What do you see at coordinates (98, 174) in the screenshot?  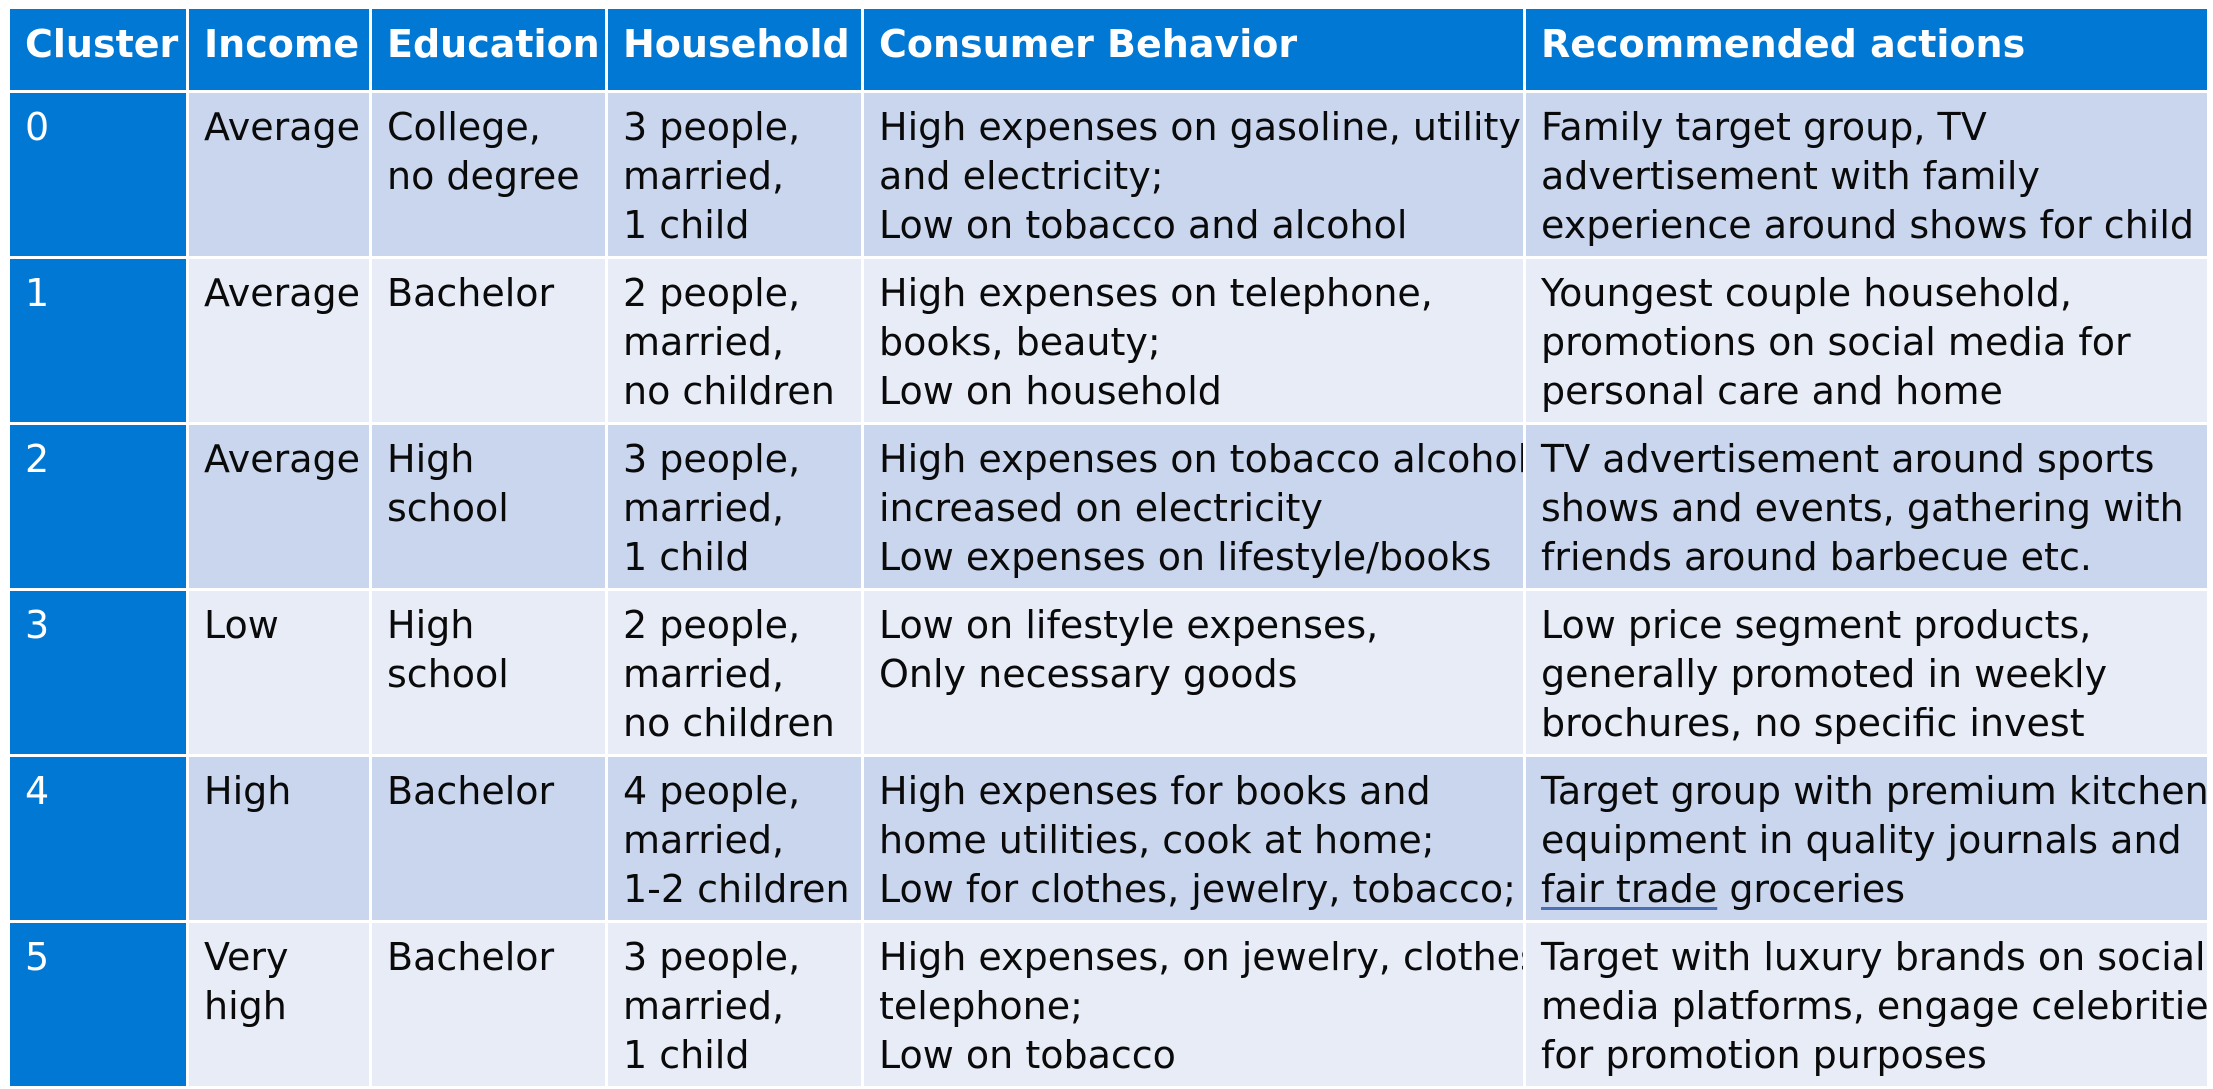 I see `cluster-id-cell: 0` at bounding box center [98, 174].